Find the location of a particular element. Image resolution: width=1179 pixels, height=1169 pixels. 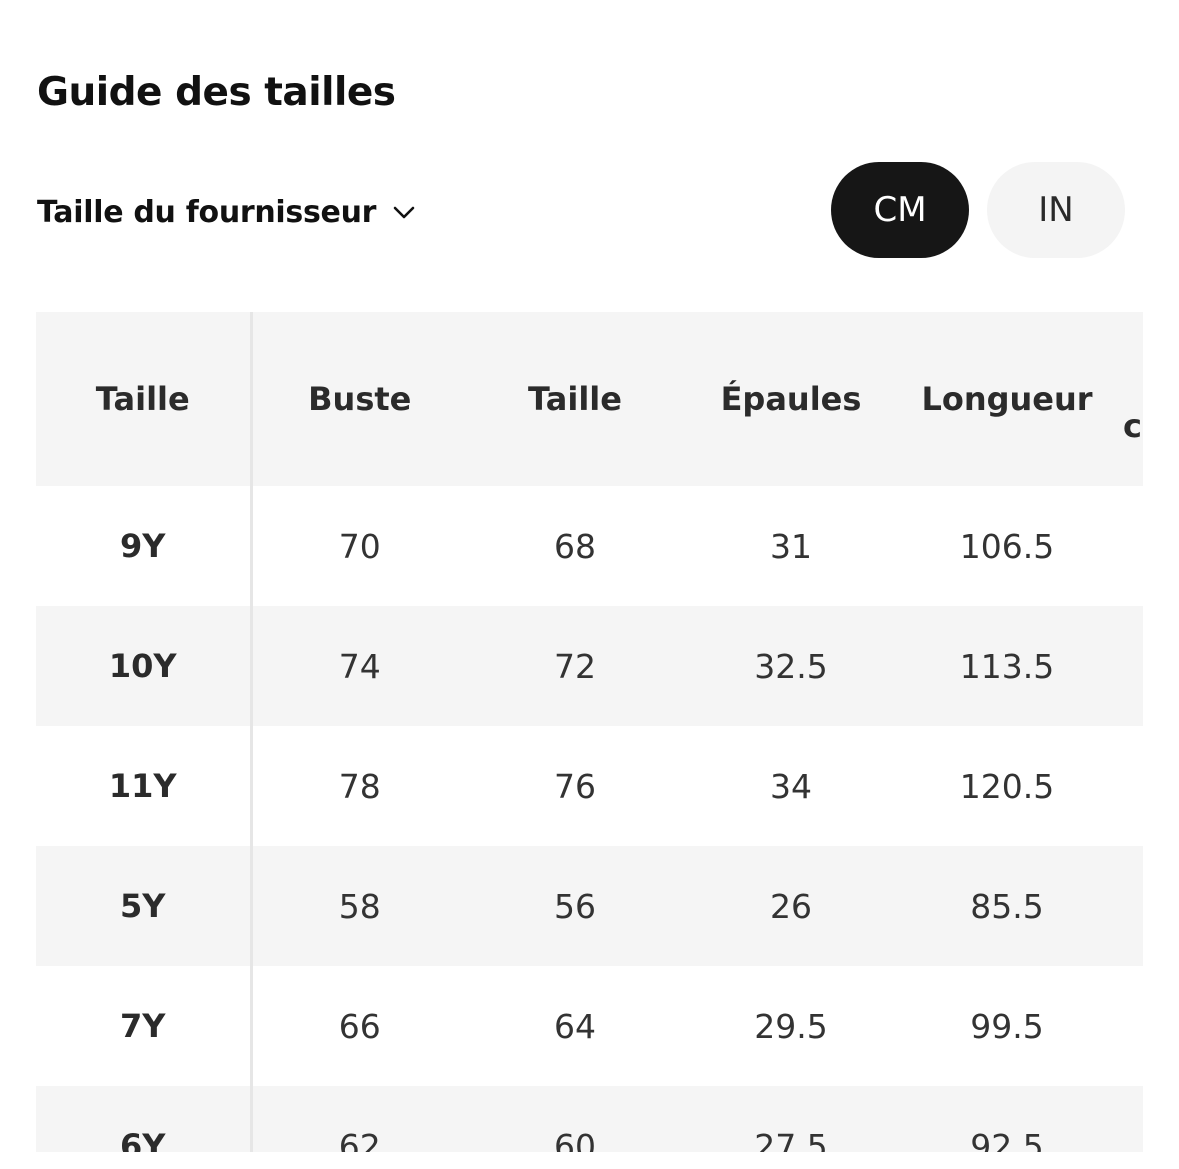

table-row: 6Y 62 60 27.5 92.5 is located at coordinates (589, 1119).